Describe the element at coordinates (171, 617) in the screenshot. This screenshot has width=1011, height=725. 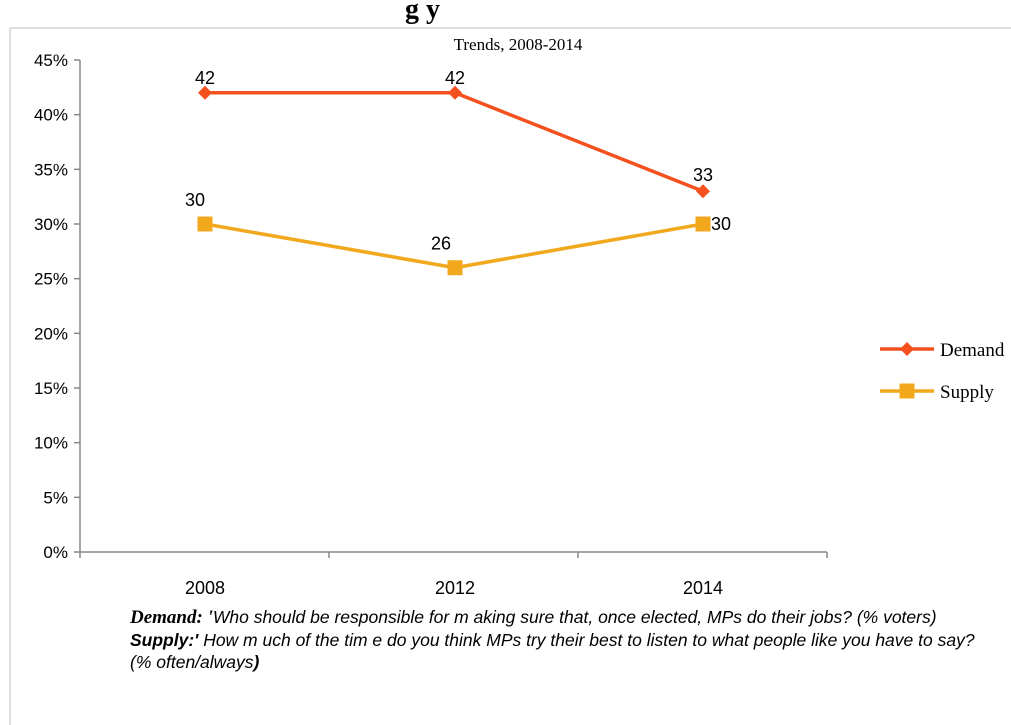
I see `demand-note-term: Demand: '` at that location.